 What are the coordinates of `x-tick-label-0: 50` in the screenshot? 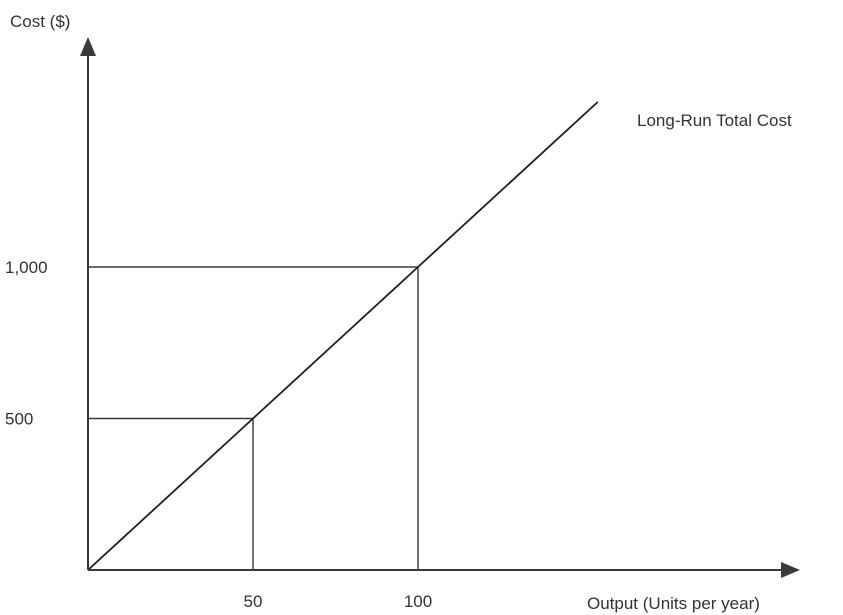 It's located at (253, 601).